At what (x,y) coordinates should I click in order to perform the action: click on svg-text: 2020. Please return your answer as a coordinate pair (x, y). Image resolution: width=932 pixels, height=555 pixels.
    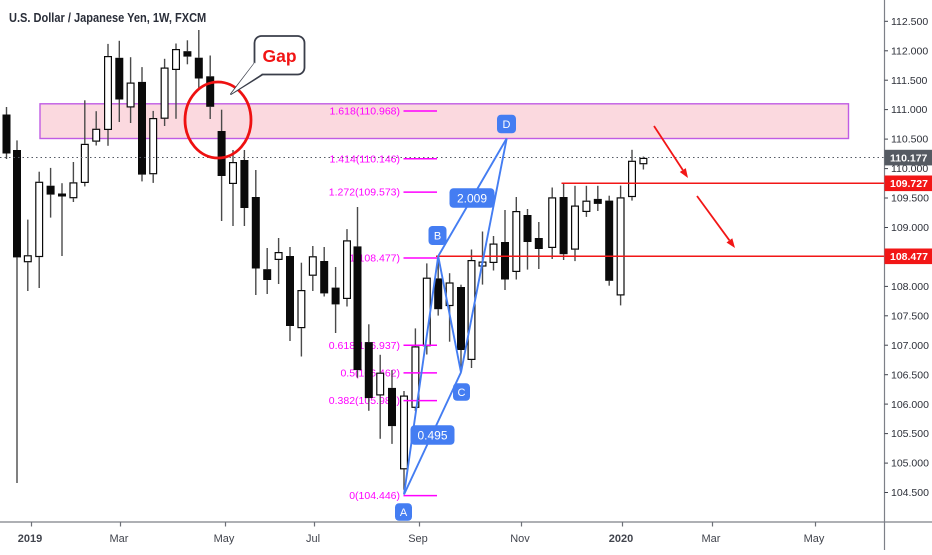
    Looking at the image, I should click on (621, 539).